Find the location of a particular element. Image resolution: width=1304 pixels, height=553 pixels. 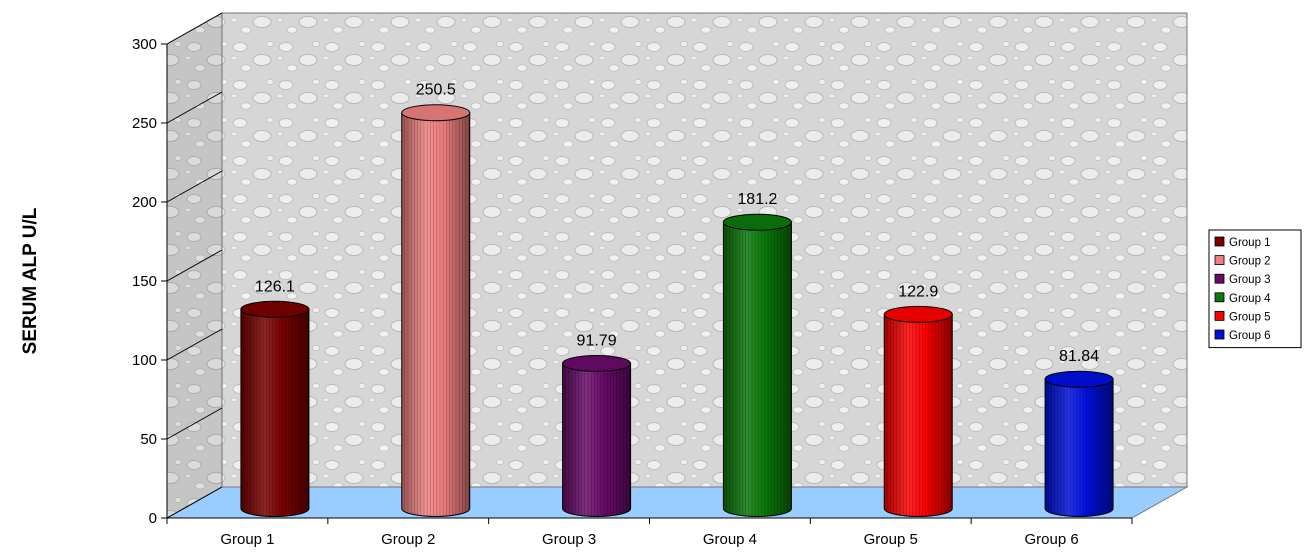

x-tick-label: Group 1 is located at coordinates (247, 539).